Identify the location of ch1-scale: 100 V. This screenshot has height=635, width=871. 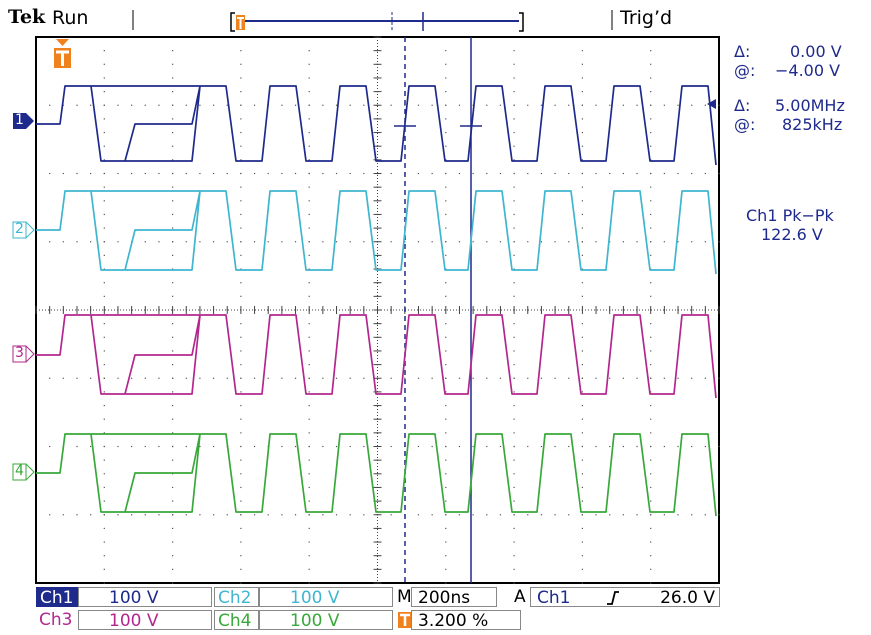
(145, 597).